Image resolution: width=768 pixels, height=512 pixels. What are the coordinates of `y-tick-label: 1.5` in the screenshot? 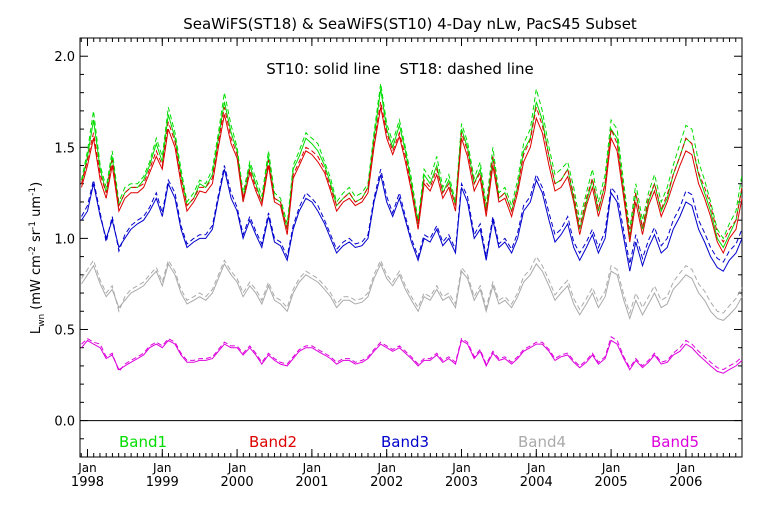 It's located at (64, 148).